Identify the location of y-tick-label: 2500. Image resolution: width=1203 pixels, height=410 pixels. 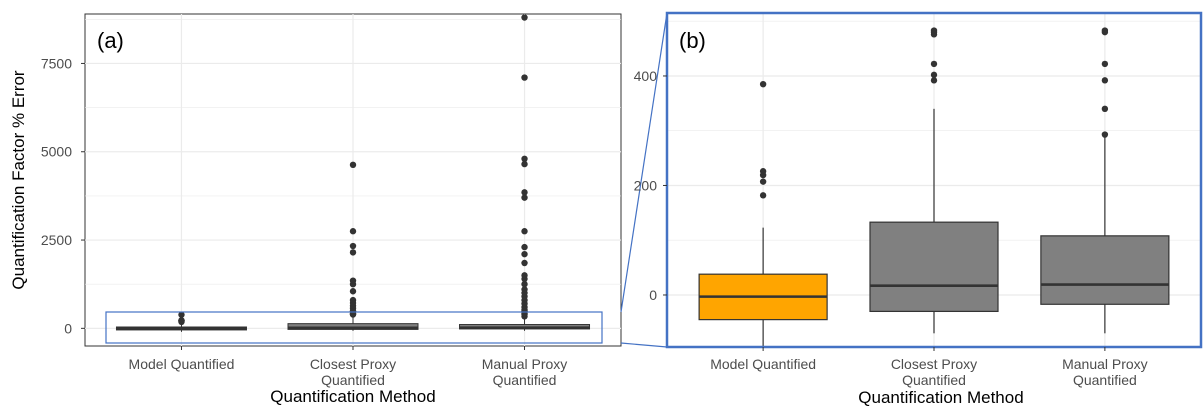
(56, 240).